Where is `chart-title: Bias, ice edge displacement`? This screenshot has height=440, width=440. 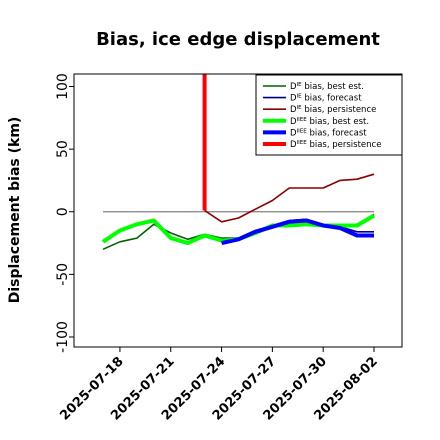
chart-title: Bias, ice edge displacement is located at coordinates (238, 39).